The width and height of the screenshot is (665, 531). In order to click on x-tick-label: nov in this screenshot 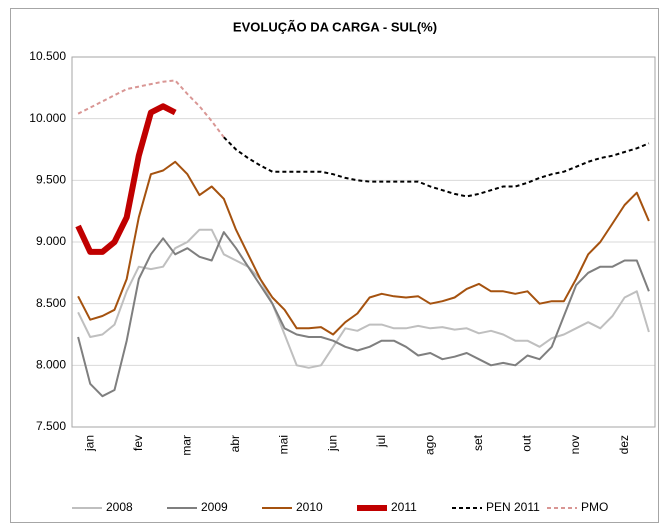, I will do `click(575, 444)`.